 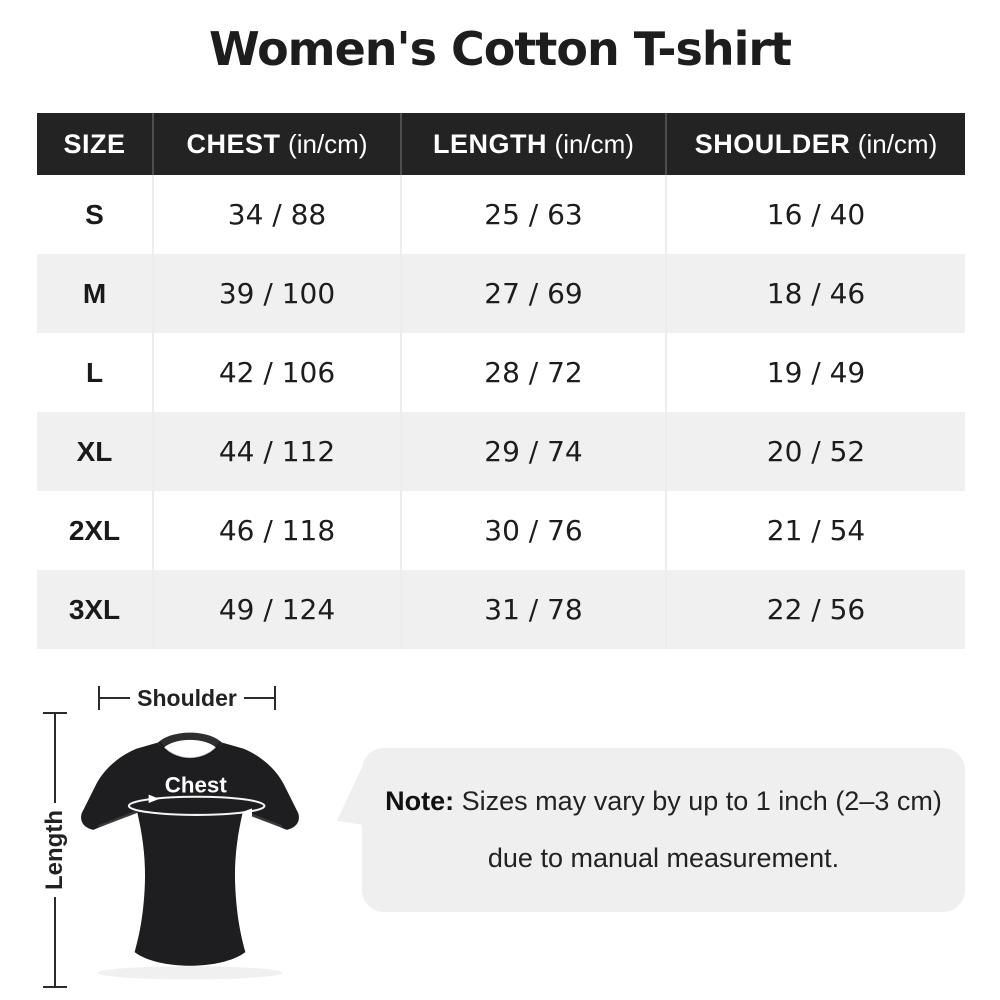 I want to click on size-cell: 3XL, so click(x=94, y=609).